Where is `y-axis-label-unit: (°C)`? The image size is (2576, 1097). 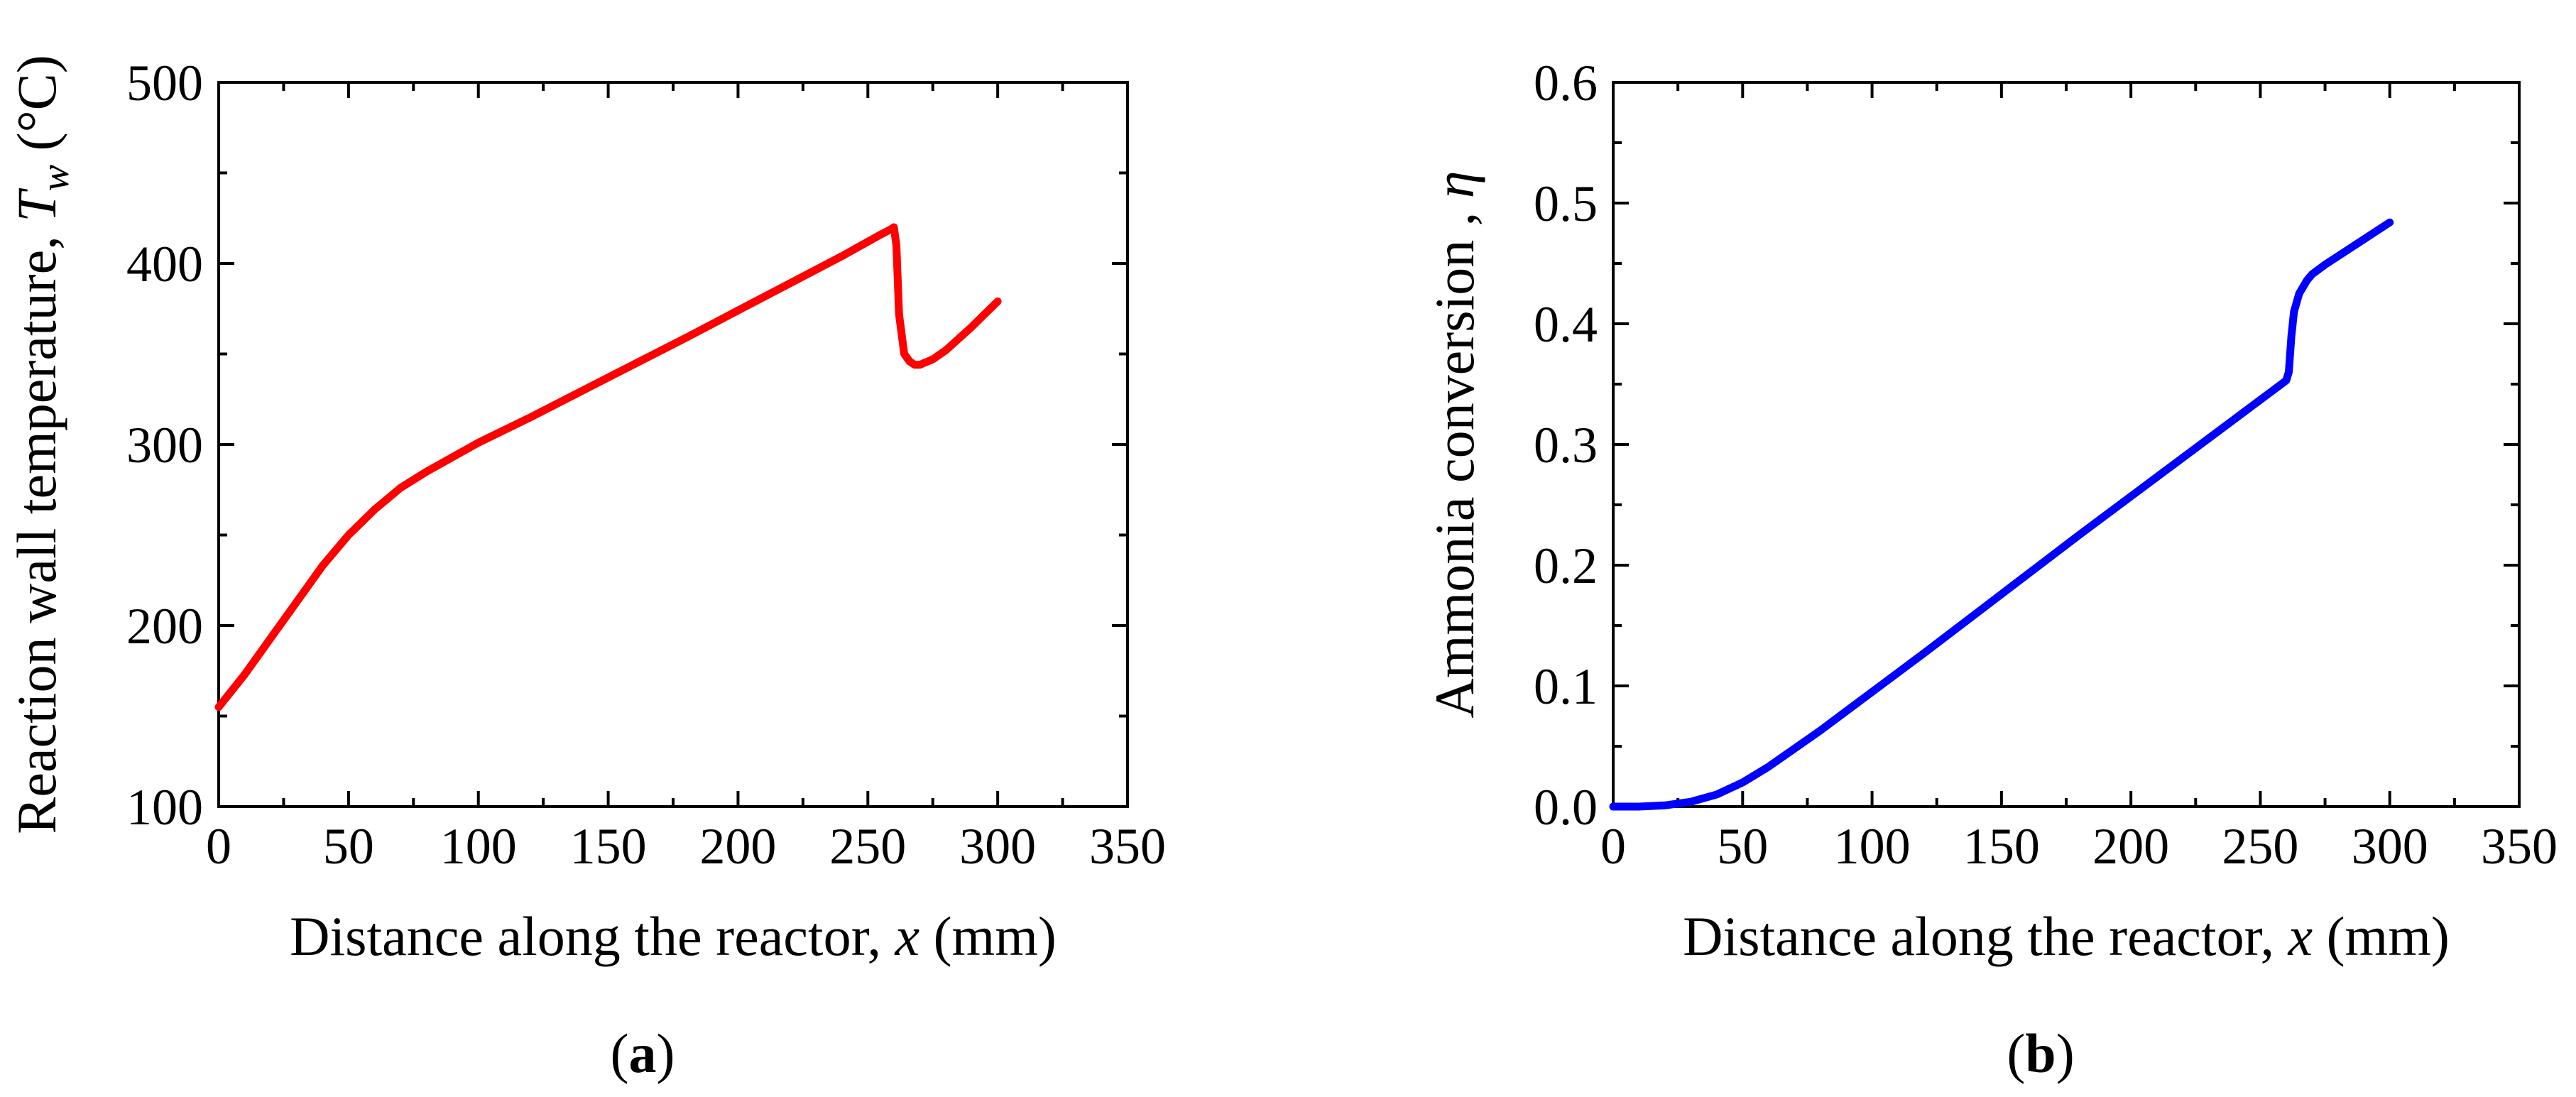
y-axis-label-unit: (°C) is located at coordinates (36, 110).